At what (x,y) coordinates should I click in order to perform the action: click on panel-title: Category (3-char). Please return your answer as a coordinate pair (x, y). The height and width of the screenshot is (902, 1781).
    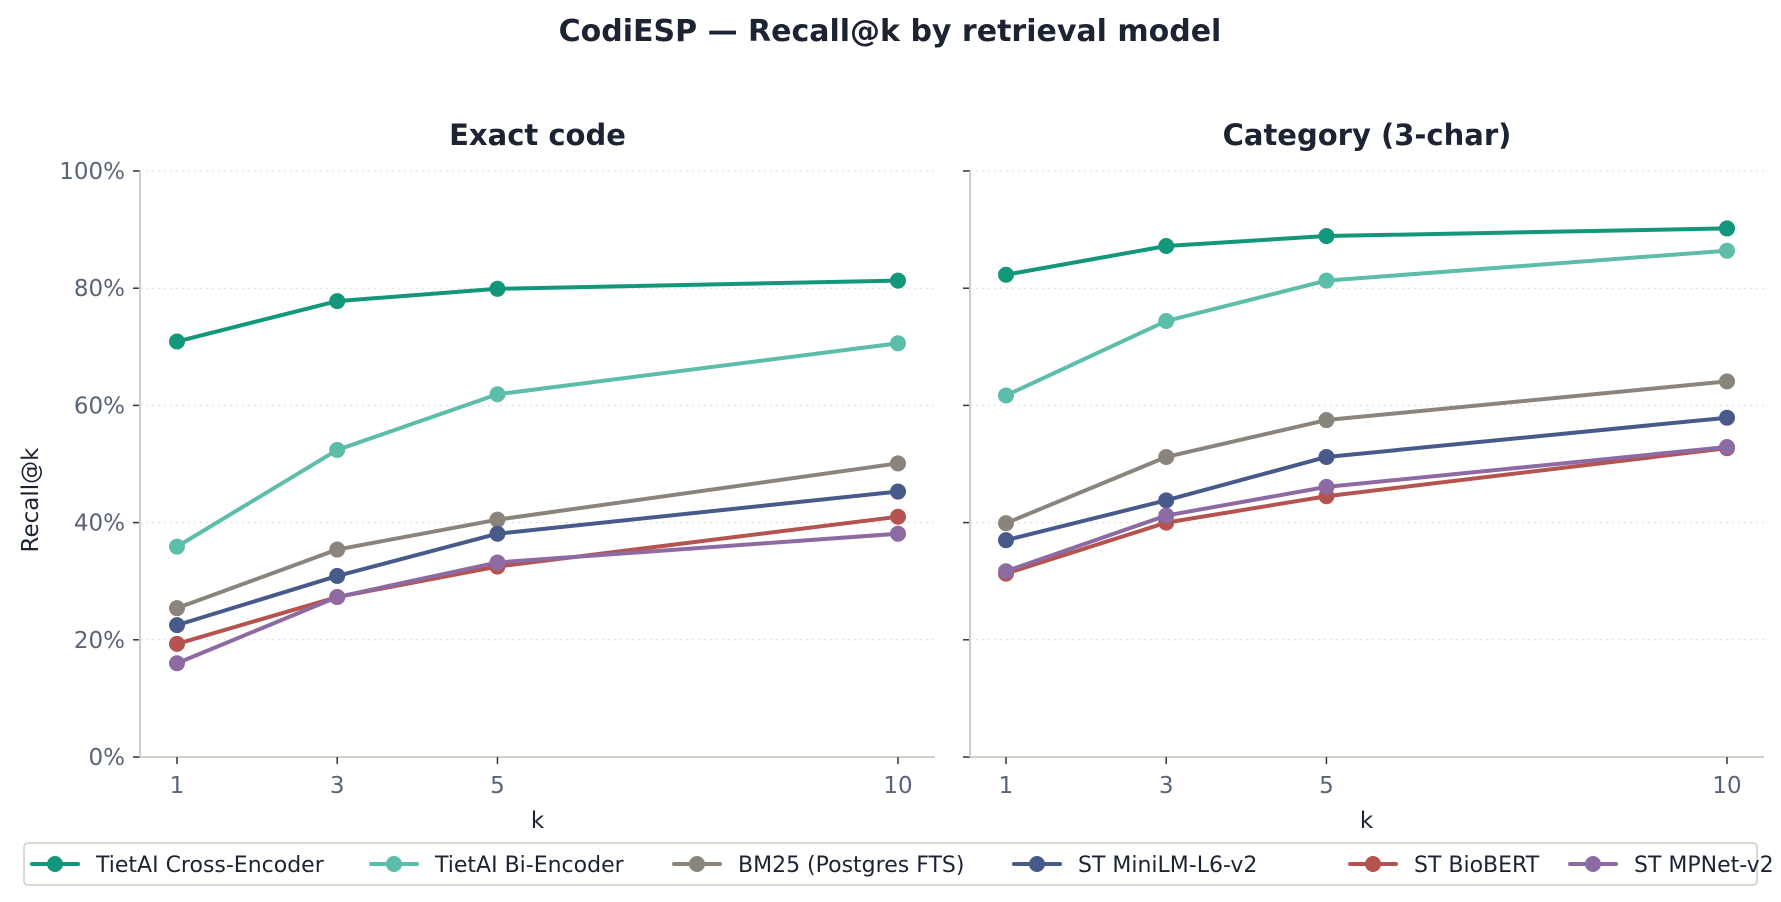
    Looking at the image, I should click on (1367, 135).